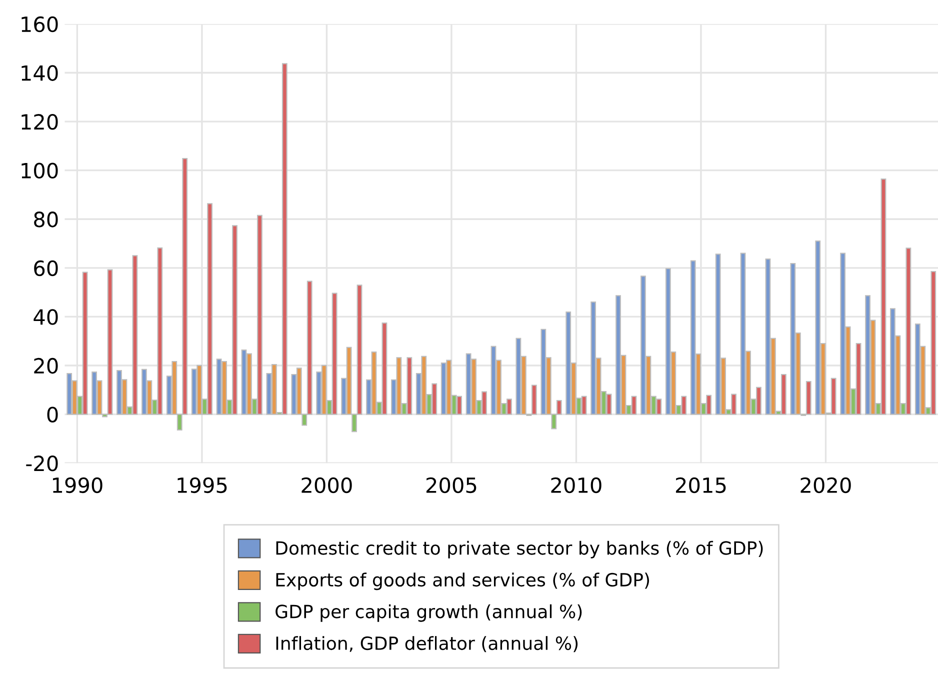 This screenshot has width=938, height=684. What do you see at coordinates (327, 485) in the screenshot?
I see `x-tick-label: 2000` at bounding box center [327, 485].